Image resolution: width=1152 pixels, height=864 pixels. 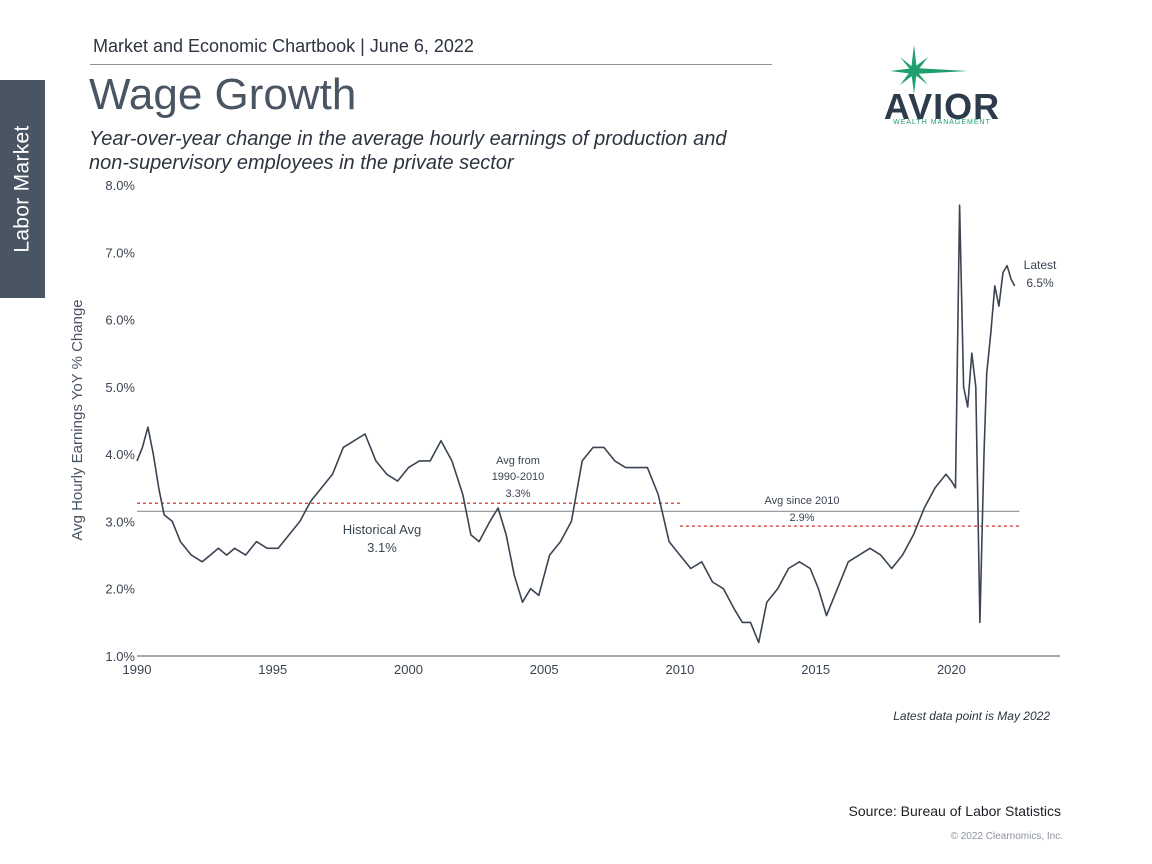 What do you see at coordinates (815, 669) in the screenshot?
I see `x-tick-label: 2015` at bounding box center [815, 669].